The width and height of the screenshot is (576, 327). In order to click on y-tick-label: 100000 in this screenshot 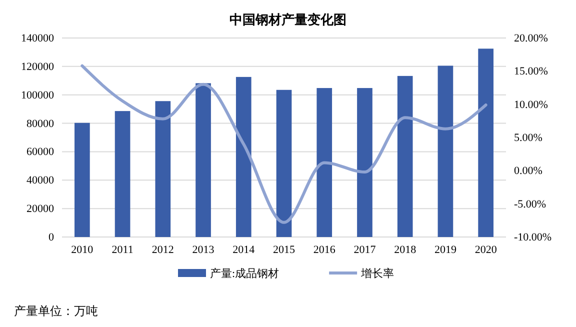, I will do `click(37, 95)`.